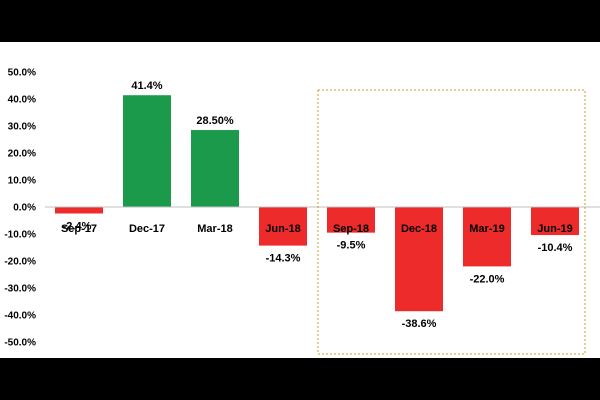 This screenshot has width=600, height=400. What do you see at coordinates (20, 343) in the screenshot?
I see `y-tick-label: -50.0%` at bounding box center [20, 343].